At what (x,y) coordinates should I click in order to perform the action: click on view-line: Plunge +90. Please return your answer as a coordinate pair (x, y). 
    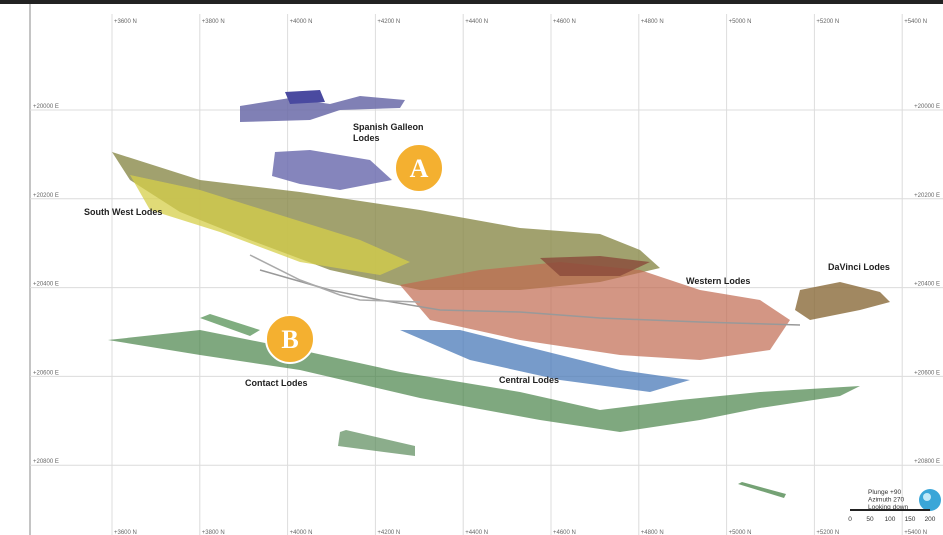
    Looking at the image, I should click on (884, 492).